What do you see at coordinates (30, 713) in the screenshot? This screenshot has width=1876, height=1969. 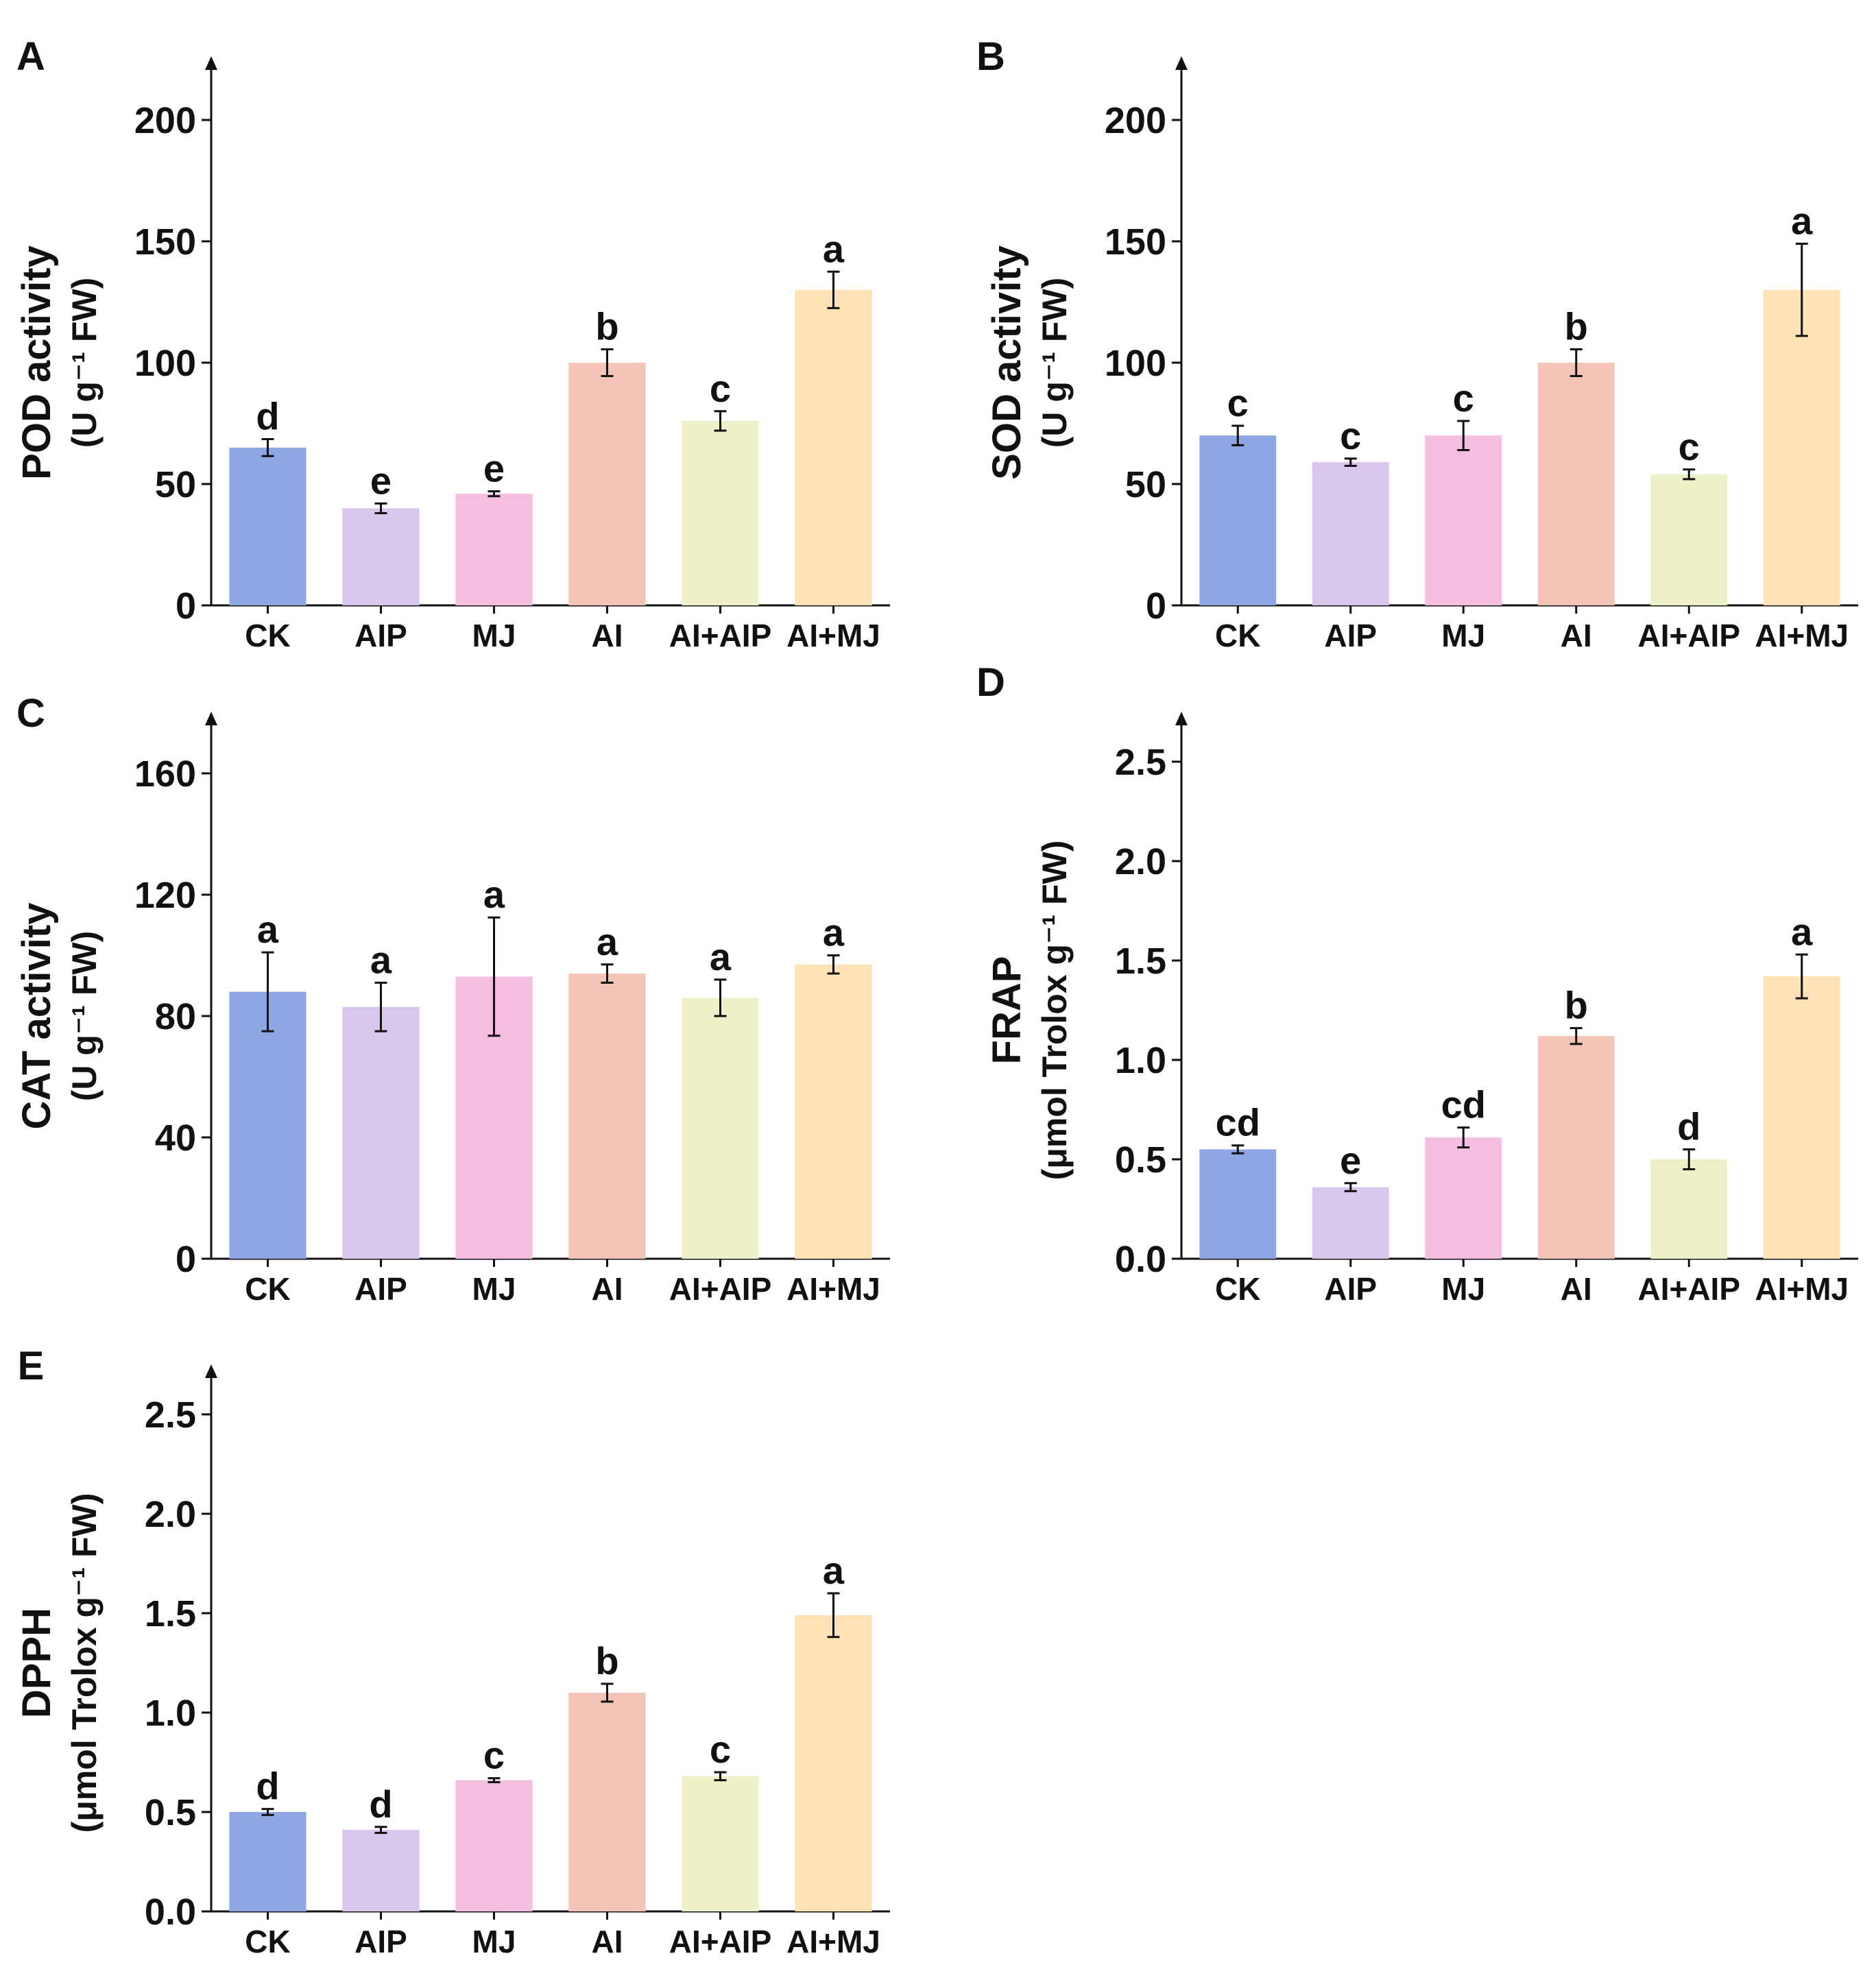 I see `panel-label: C` at bounding box center [30, 713].